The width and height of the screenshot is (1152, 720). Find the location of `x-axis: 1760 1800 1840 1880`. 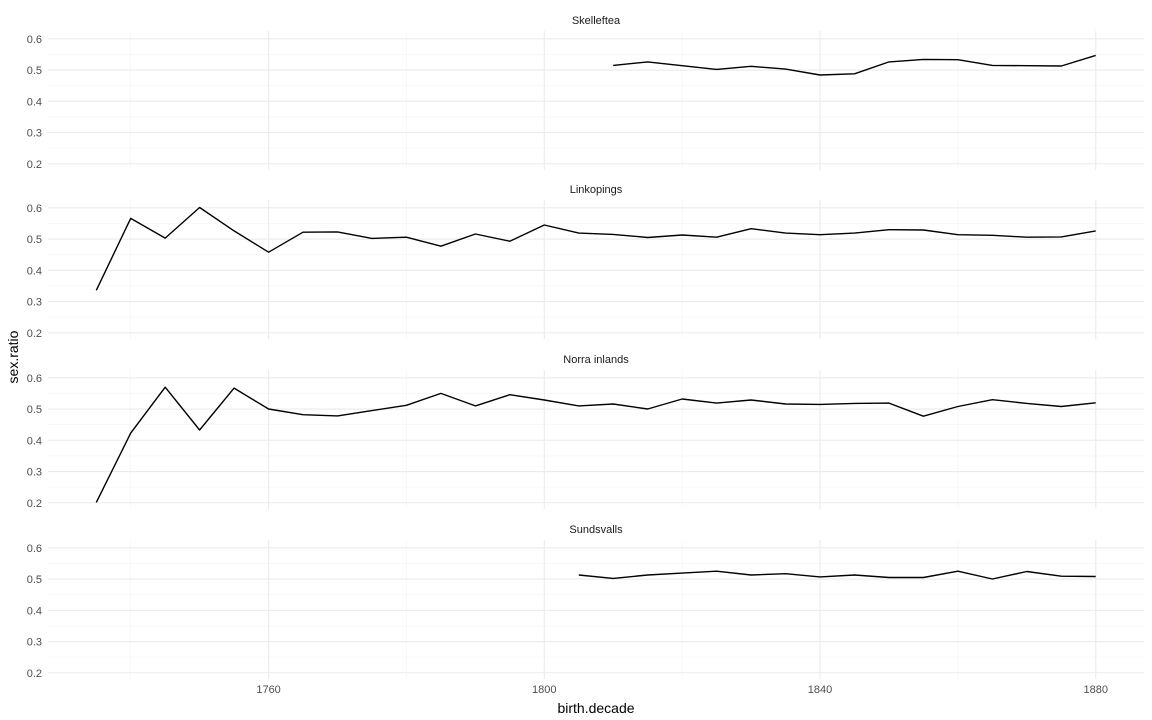

x-axis: 1760 1800 1840 1880 is located at coordinates (682, 690).